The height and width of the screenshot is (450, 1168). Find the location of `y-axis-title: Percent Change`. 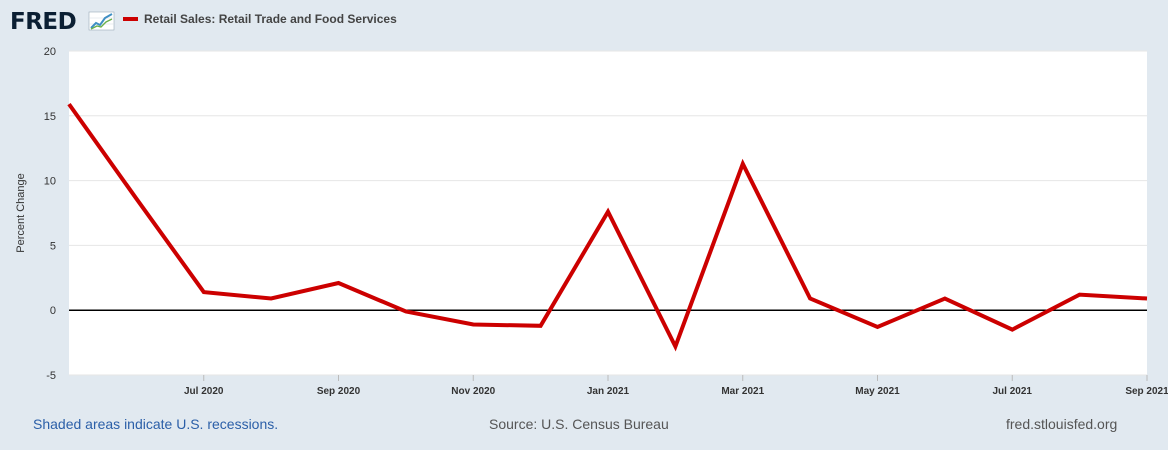

y-axis-title: Percent Change is located at coordinates (21, 213).